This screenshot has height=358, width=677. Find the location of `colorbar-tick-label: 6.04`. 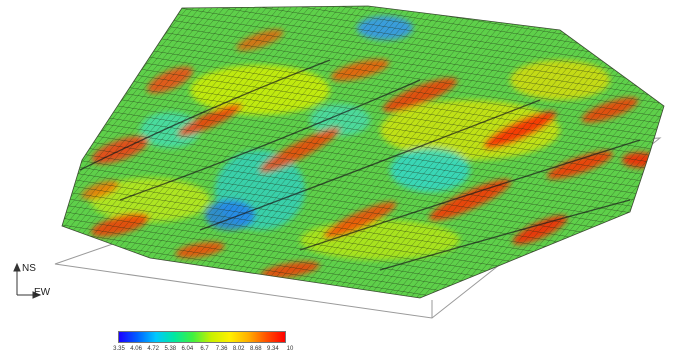

colorbar-tick-label: 6.04 is located at coordinates (187, 349).